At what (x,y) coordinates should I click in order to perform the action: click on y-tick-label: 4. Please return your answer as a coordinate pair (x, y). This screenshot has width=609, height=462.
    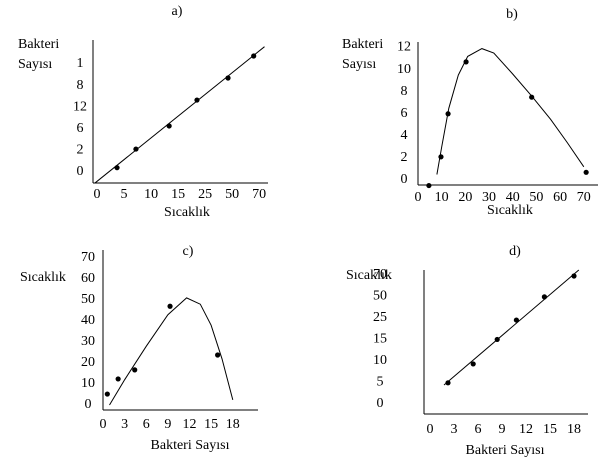
    Looking at the image, I should click on (404, 135).